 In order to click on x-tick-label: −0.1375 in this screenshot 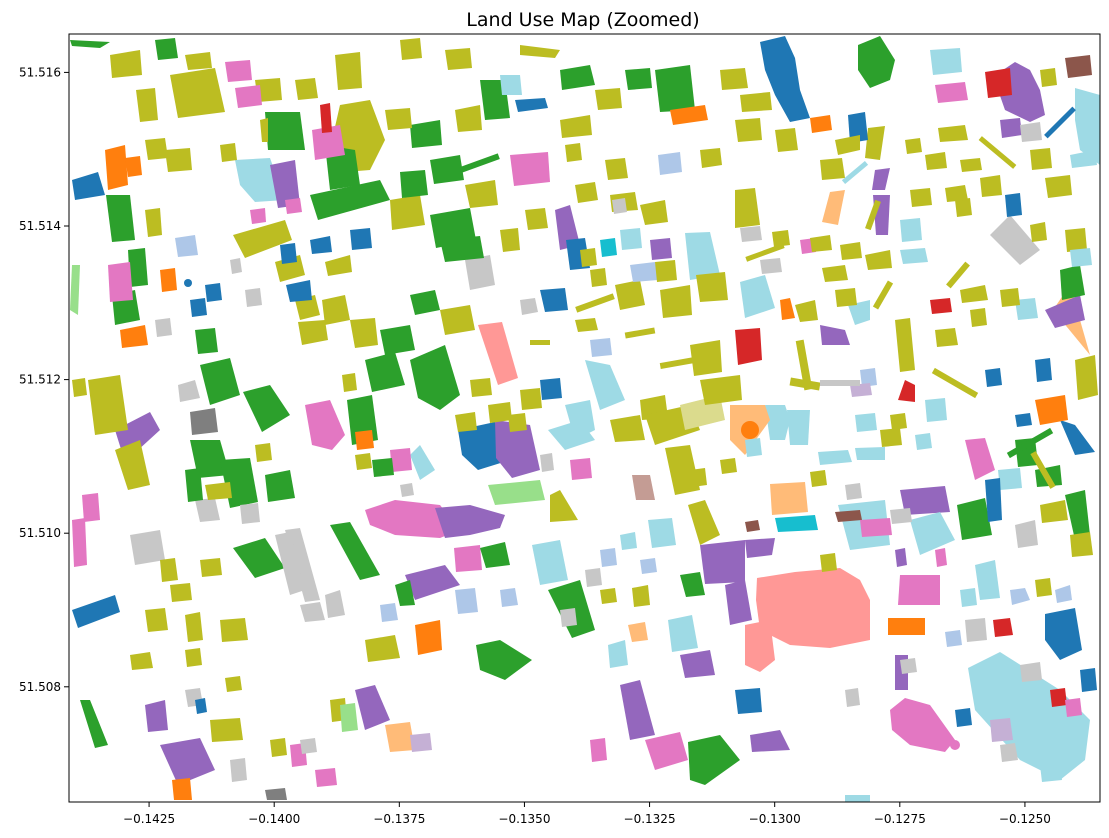, I will do `click(399, 819)`.